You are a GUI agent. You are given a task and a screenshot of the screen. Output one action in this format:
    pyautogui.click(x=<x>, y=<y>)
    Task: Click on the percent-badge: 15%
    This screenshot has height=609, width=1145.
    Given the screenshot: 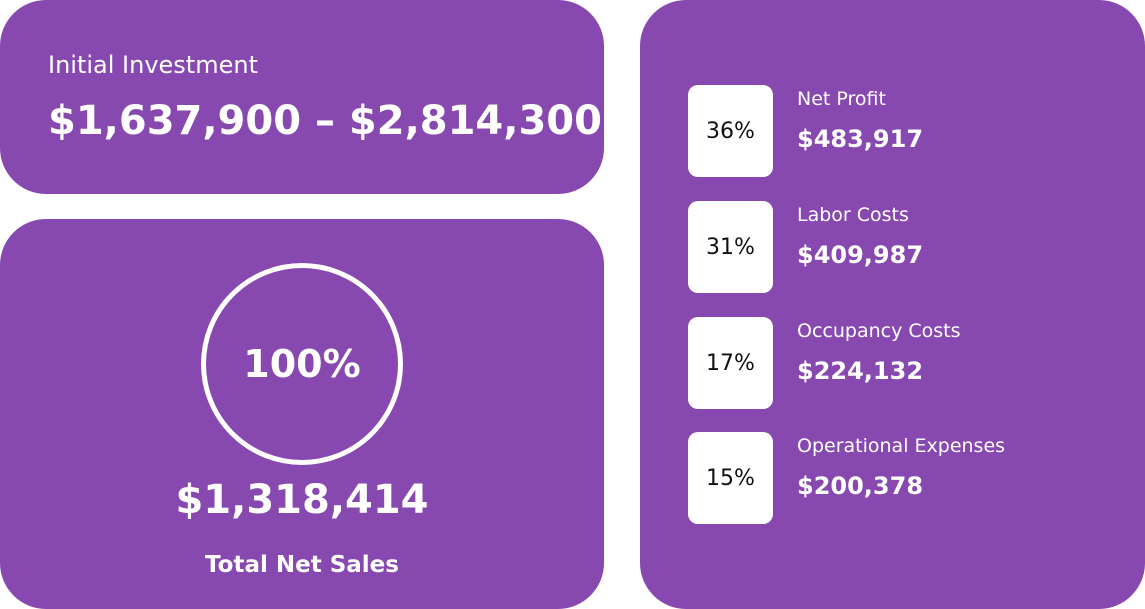 What is the action you would take?
    pyautogui.click(x=730, y=478)
    